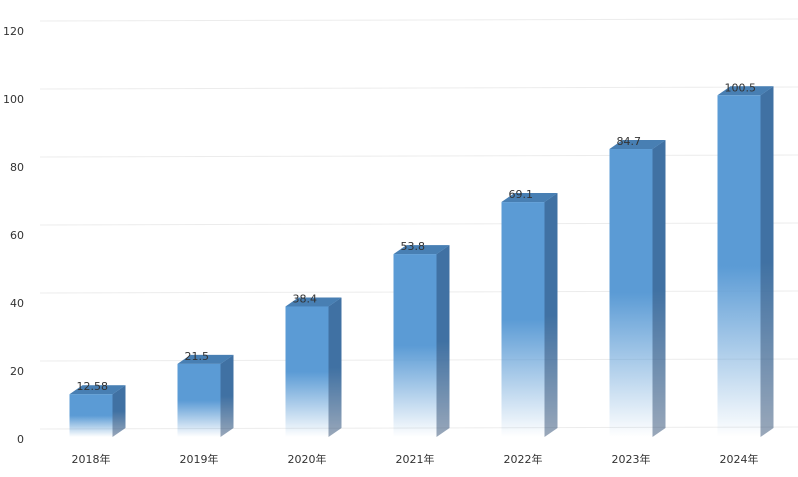 The width and height of the screenshot is (798, 477). I want to click on x-tick-label: 2020年, so click(307, 459).